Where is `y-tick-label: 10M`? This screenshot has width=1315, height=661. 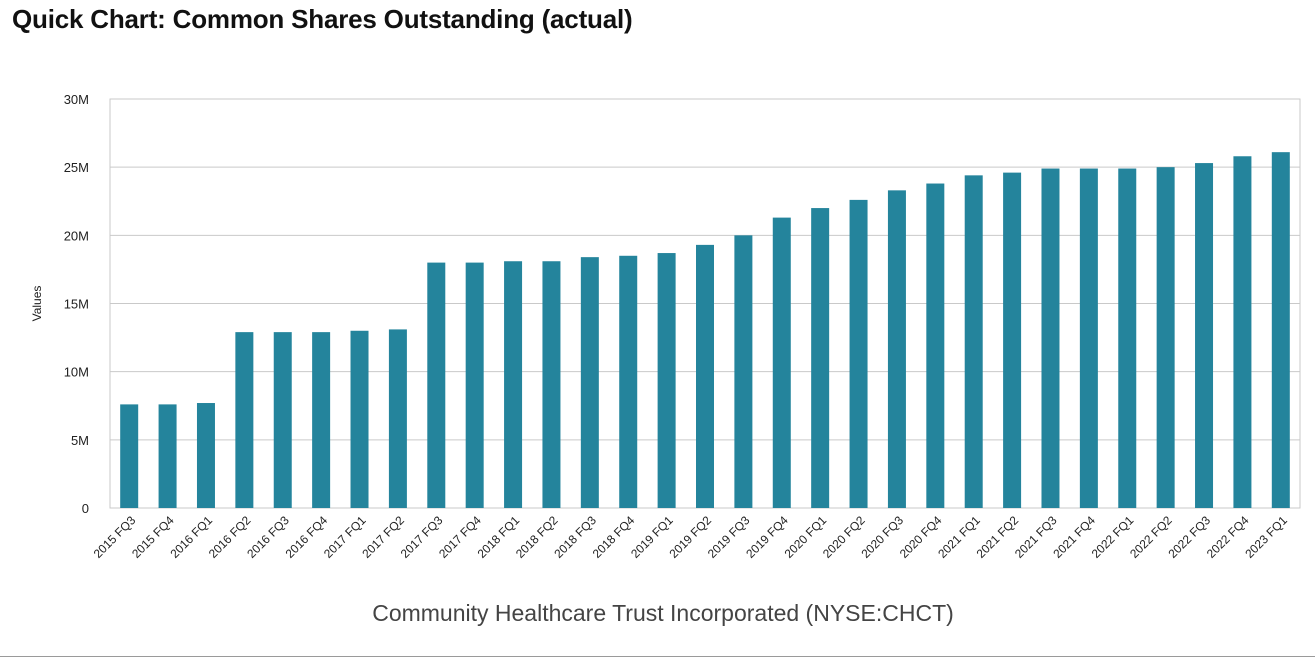
y-tick-label: 10M is located at coordinates (76, 372).